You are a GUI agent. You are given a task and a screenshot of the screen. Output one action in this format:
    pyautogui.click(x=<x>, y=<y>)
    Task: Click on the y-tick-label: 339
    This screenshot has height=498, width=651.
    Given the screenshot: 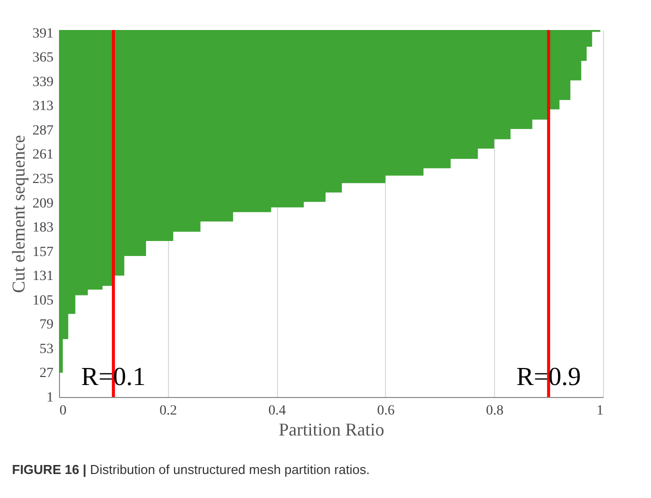 What is the action you would take?
    pyautogui.click(x=43, y=82)
    